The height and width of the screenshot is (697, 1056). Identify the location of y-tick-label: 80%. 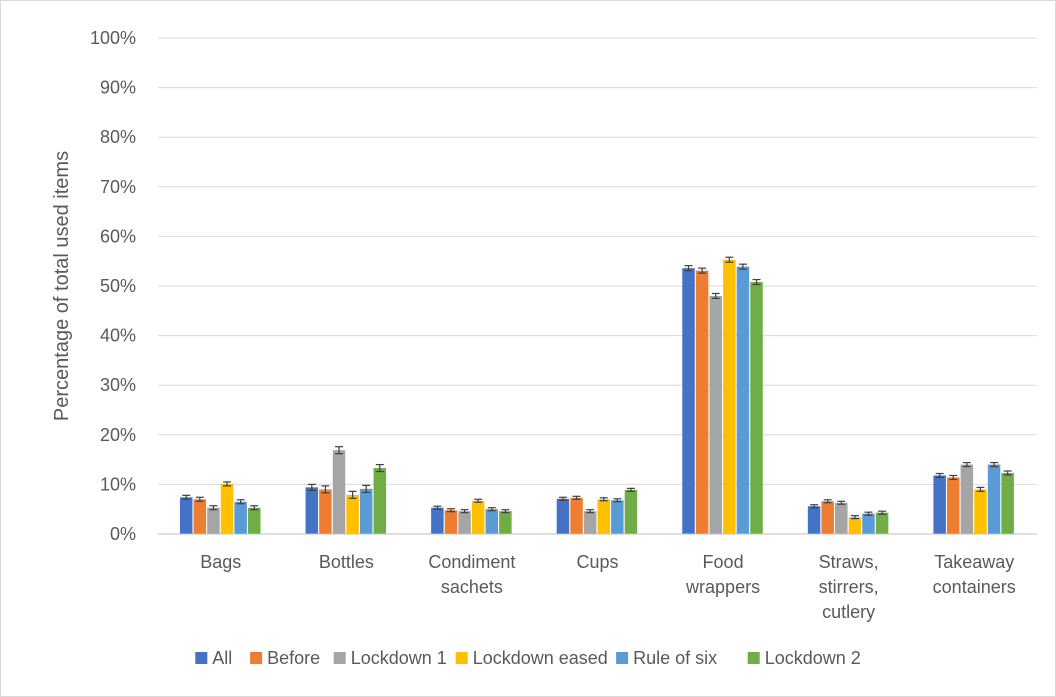
(118, 137).